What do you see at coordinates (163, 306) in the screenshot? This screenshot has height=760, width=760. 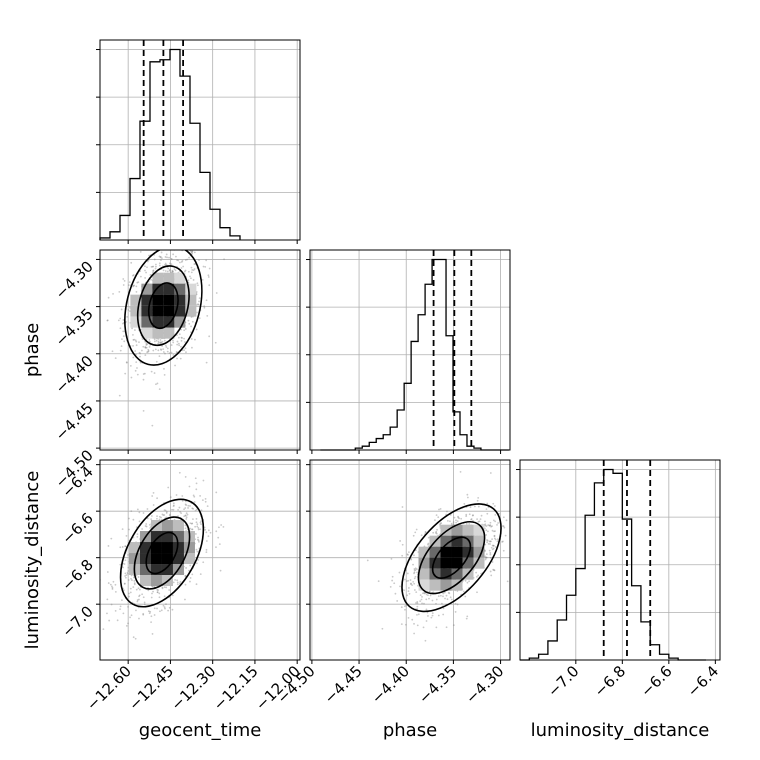 I see `contour-line` at bounding box center [163, 306].